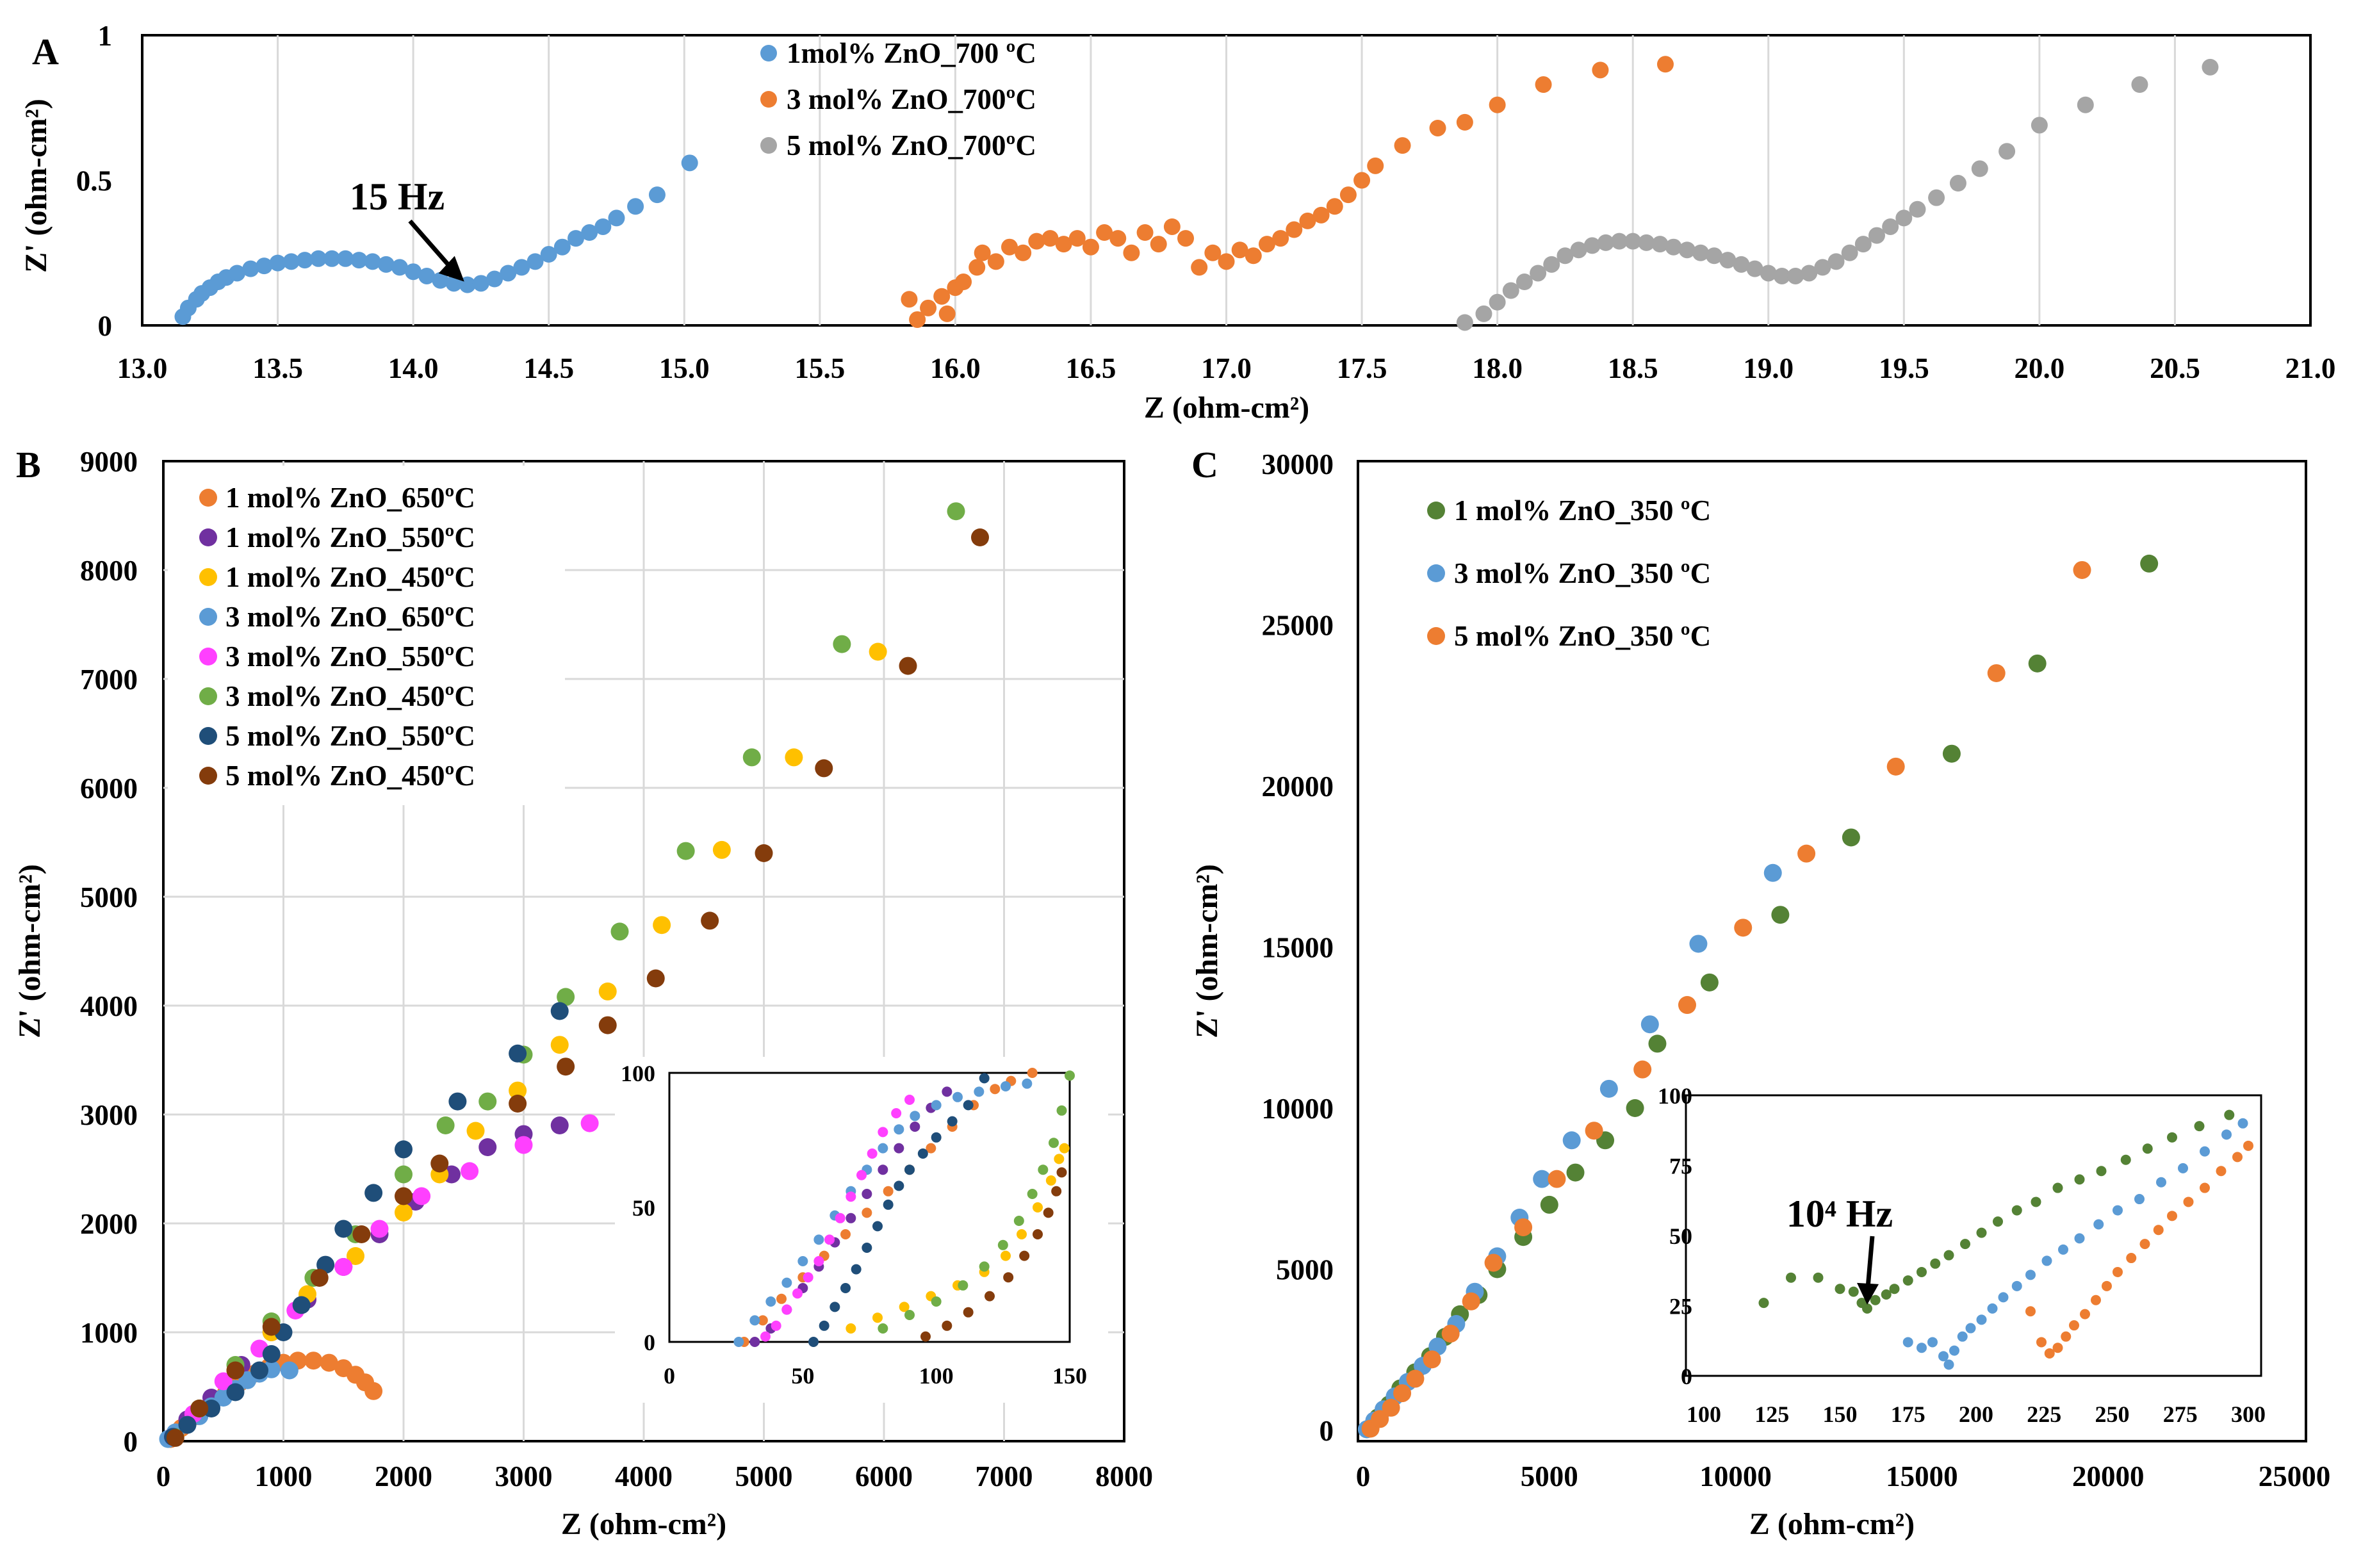  Describe the element at coordinates (684, 368) in the screenshot. I see `x-tick-label: 15.0` at that location.